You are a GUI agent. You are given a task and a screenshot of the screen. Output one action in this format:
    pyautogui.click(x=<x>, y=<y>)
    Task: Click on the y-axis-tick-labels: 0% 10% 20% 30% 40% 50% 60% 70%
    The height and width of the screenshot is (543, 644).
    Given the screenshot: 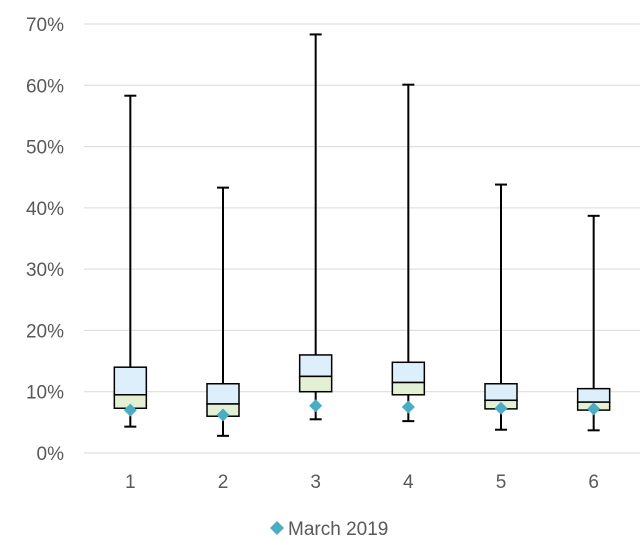 What is the action you would take?
    pyautogui.click(x=45, y=240)
    